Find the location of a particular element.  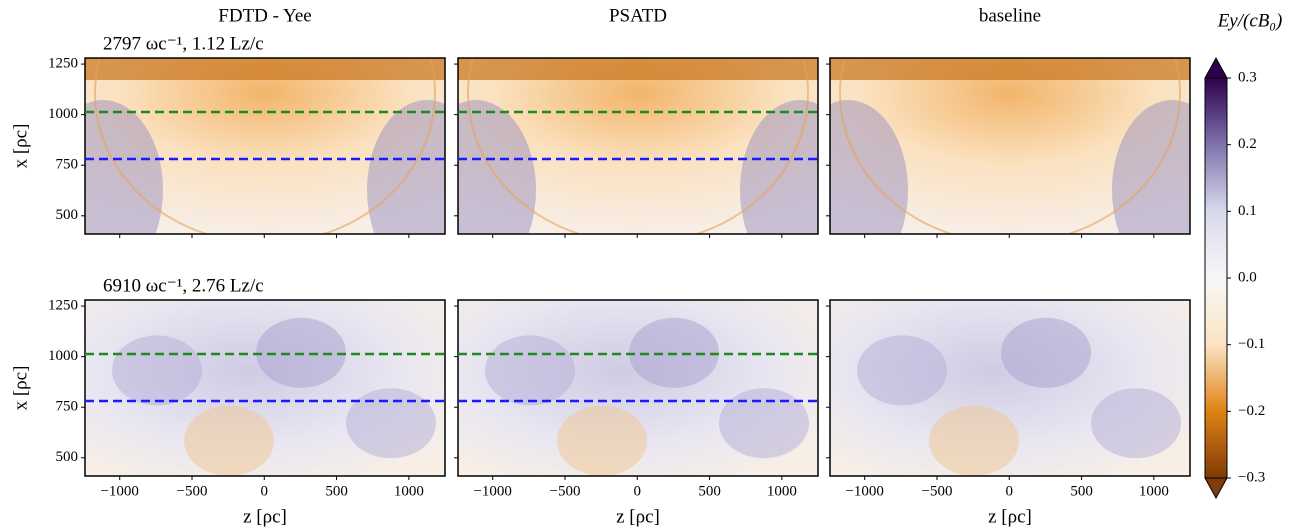

colorbar-tick-label: 0.1 is located at coordinates (1247, 211).